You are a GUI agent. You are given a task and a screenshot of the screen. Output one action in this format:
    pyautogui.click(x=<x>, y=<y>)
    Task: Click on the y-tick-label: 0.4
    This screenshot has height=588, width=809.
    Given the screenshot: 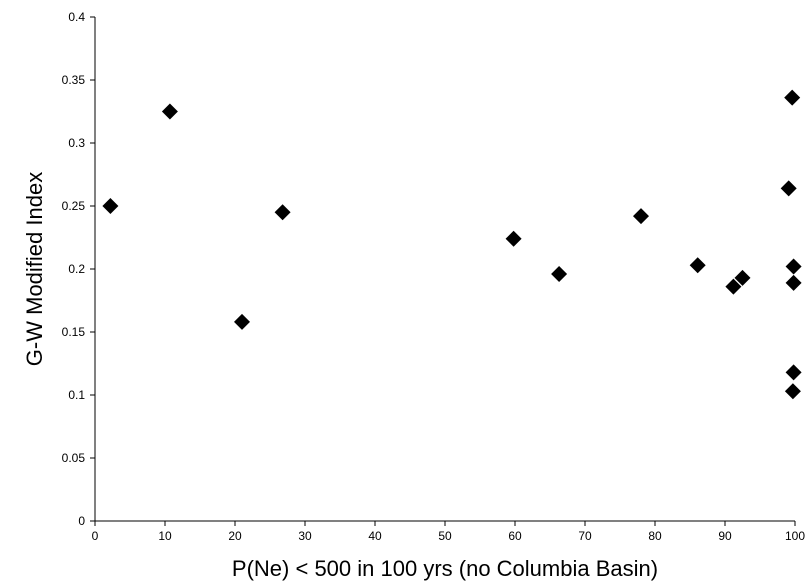 What is the action you would take?
    pyautogui.click(x=76, y=17)
    